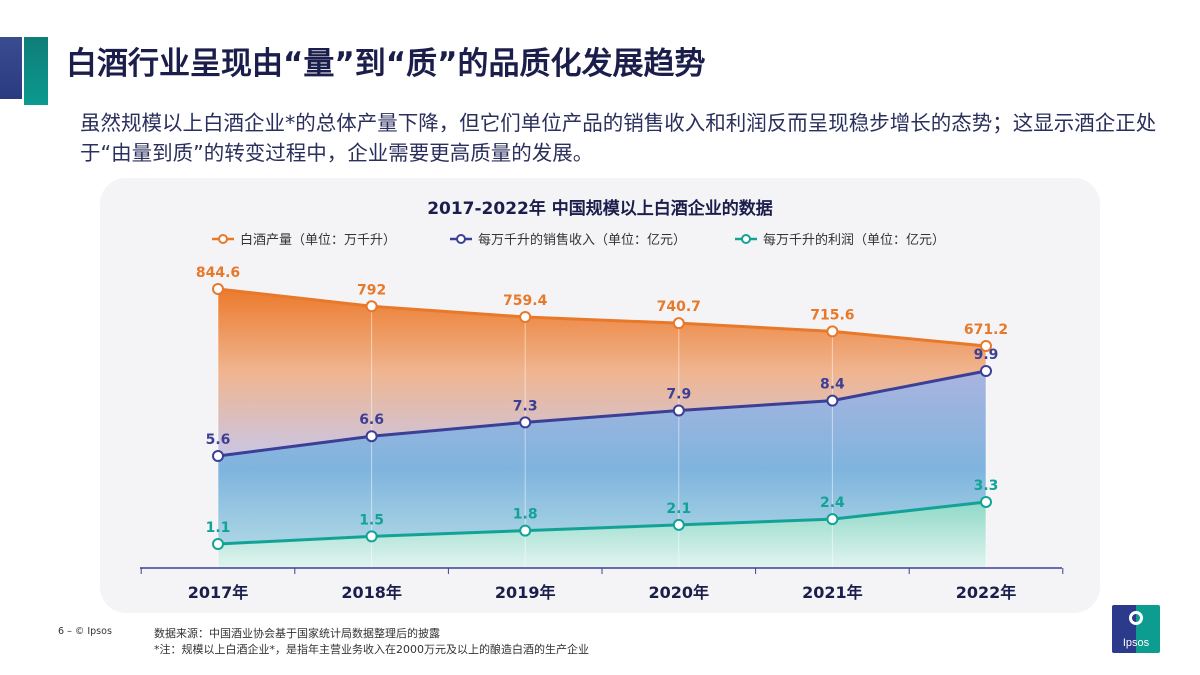  Describe the element at coordinates (525, 301) in the screenshot. I see `data-label: 759.4` at that location.